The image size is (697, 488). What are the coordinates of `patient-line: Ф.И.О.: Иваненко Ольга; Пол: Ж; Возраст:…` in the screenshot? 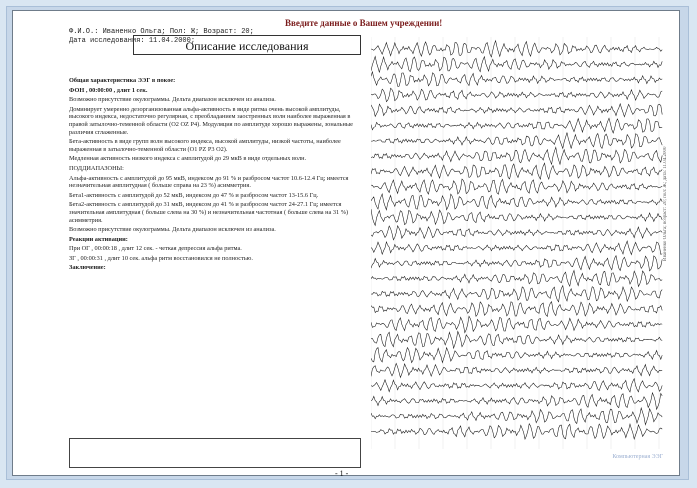 It's located at (161, 32).